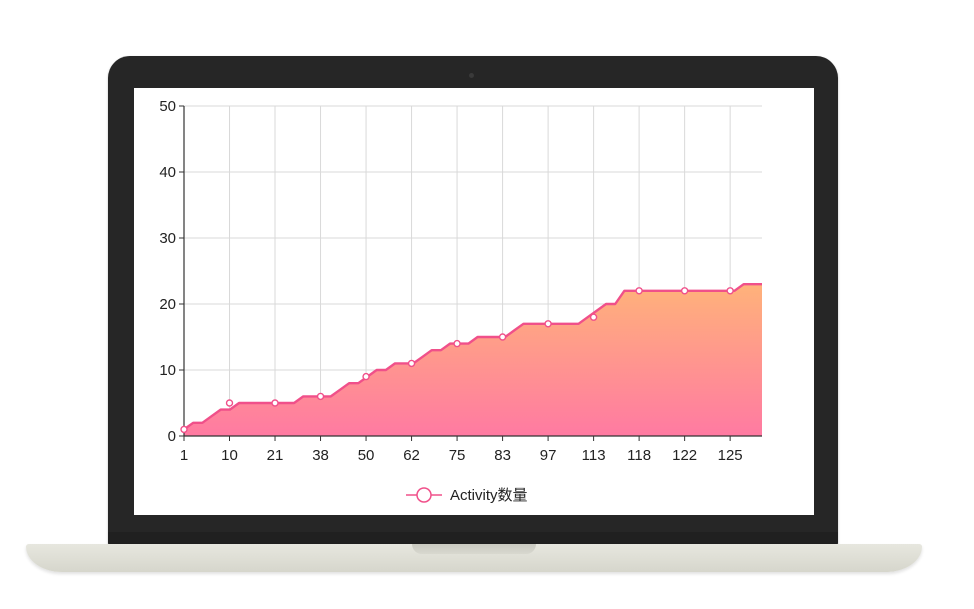 The height and width of the screenshot is (609, 974). I want to click on legend: Activity数量, so click(467, 495).